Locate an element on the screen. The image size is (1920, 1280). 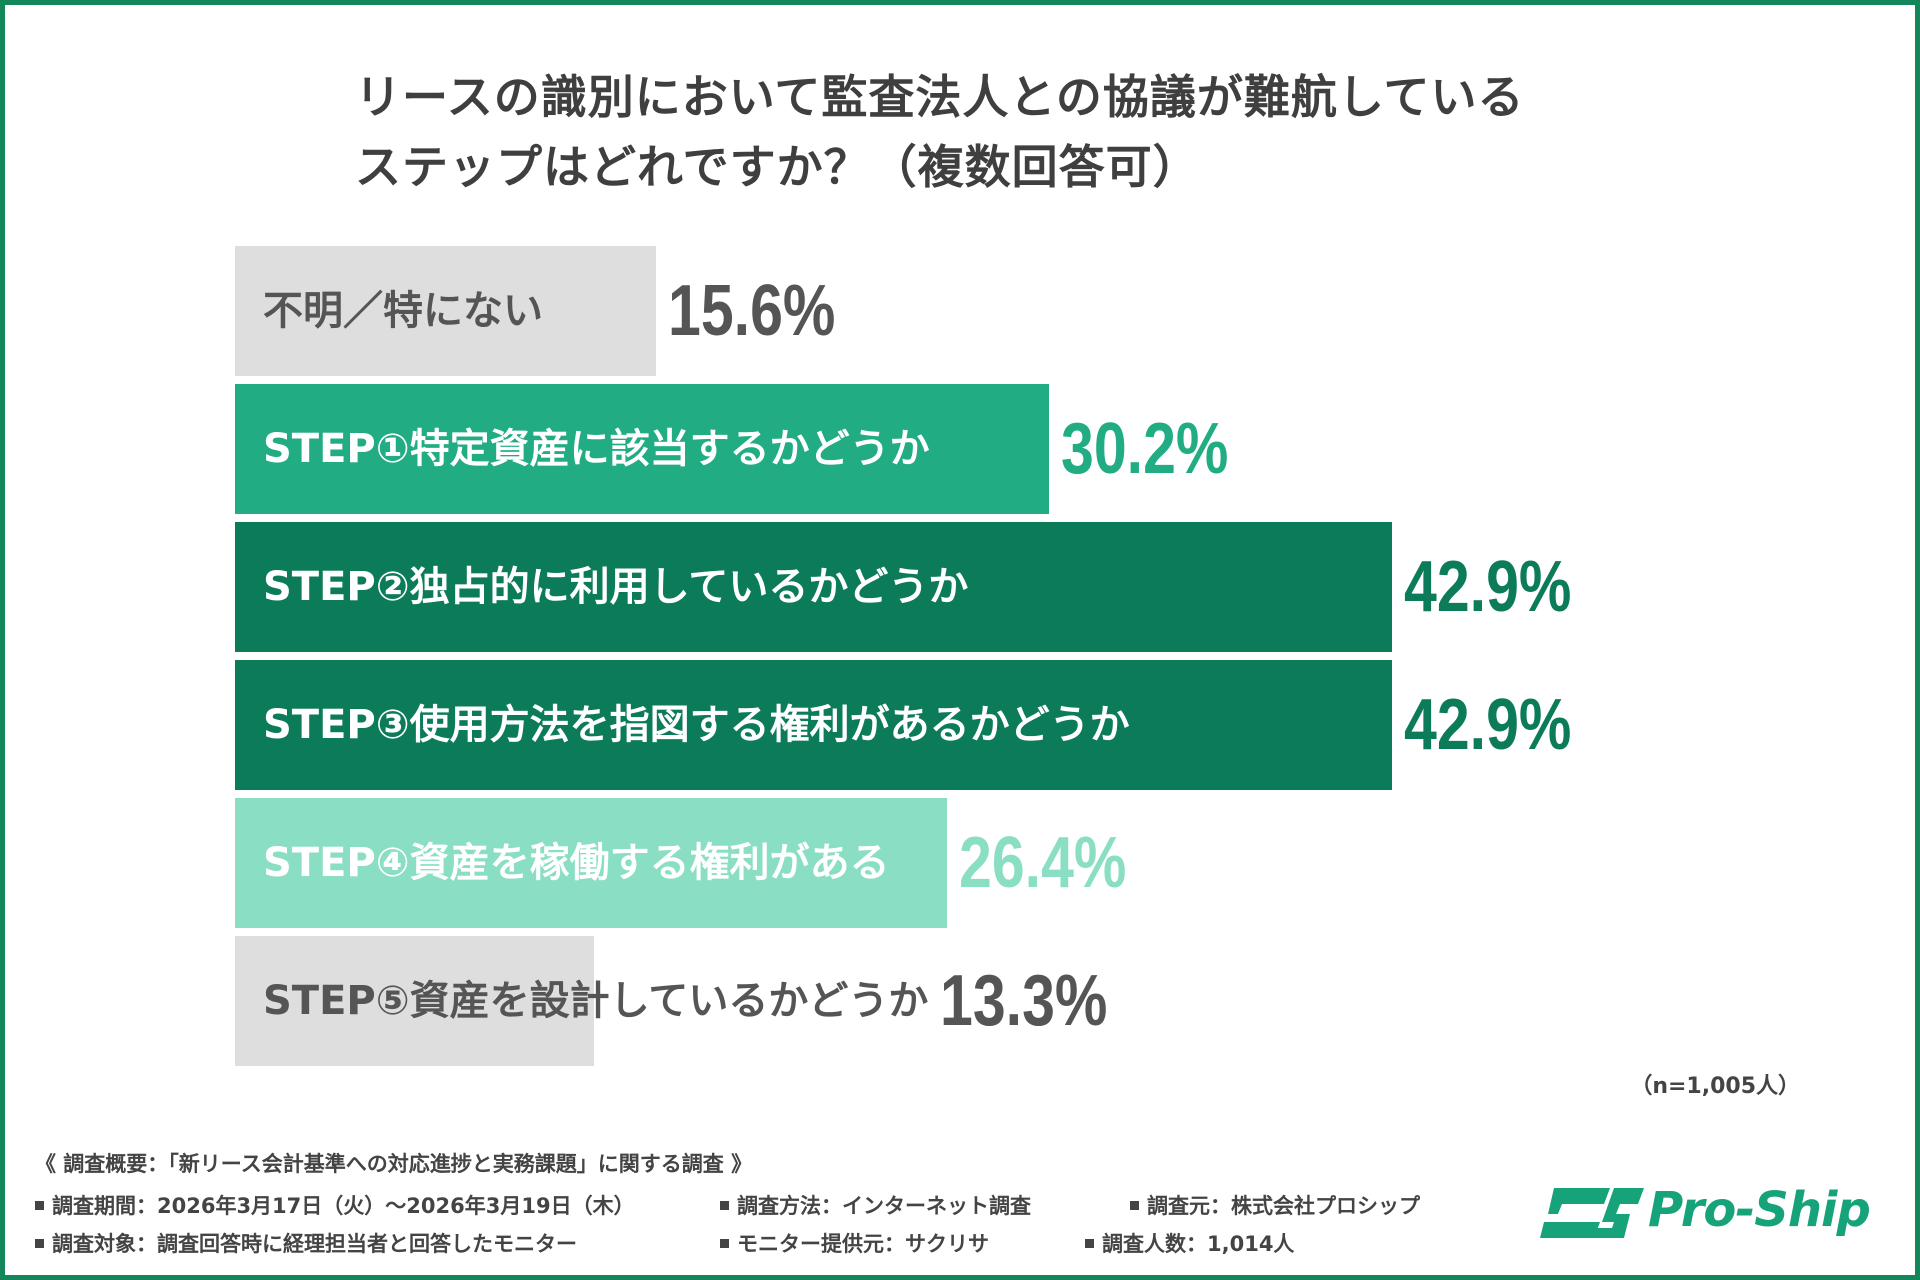
survey-period: 調査期間：2026年3月17日（火）～2026年3月19日（木） is located at coordinates (335, 1205).